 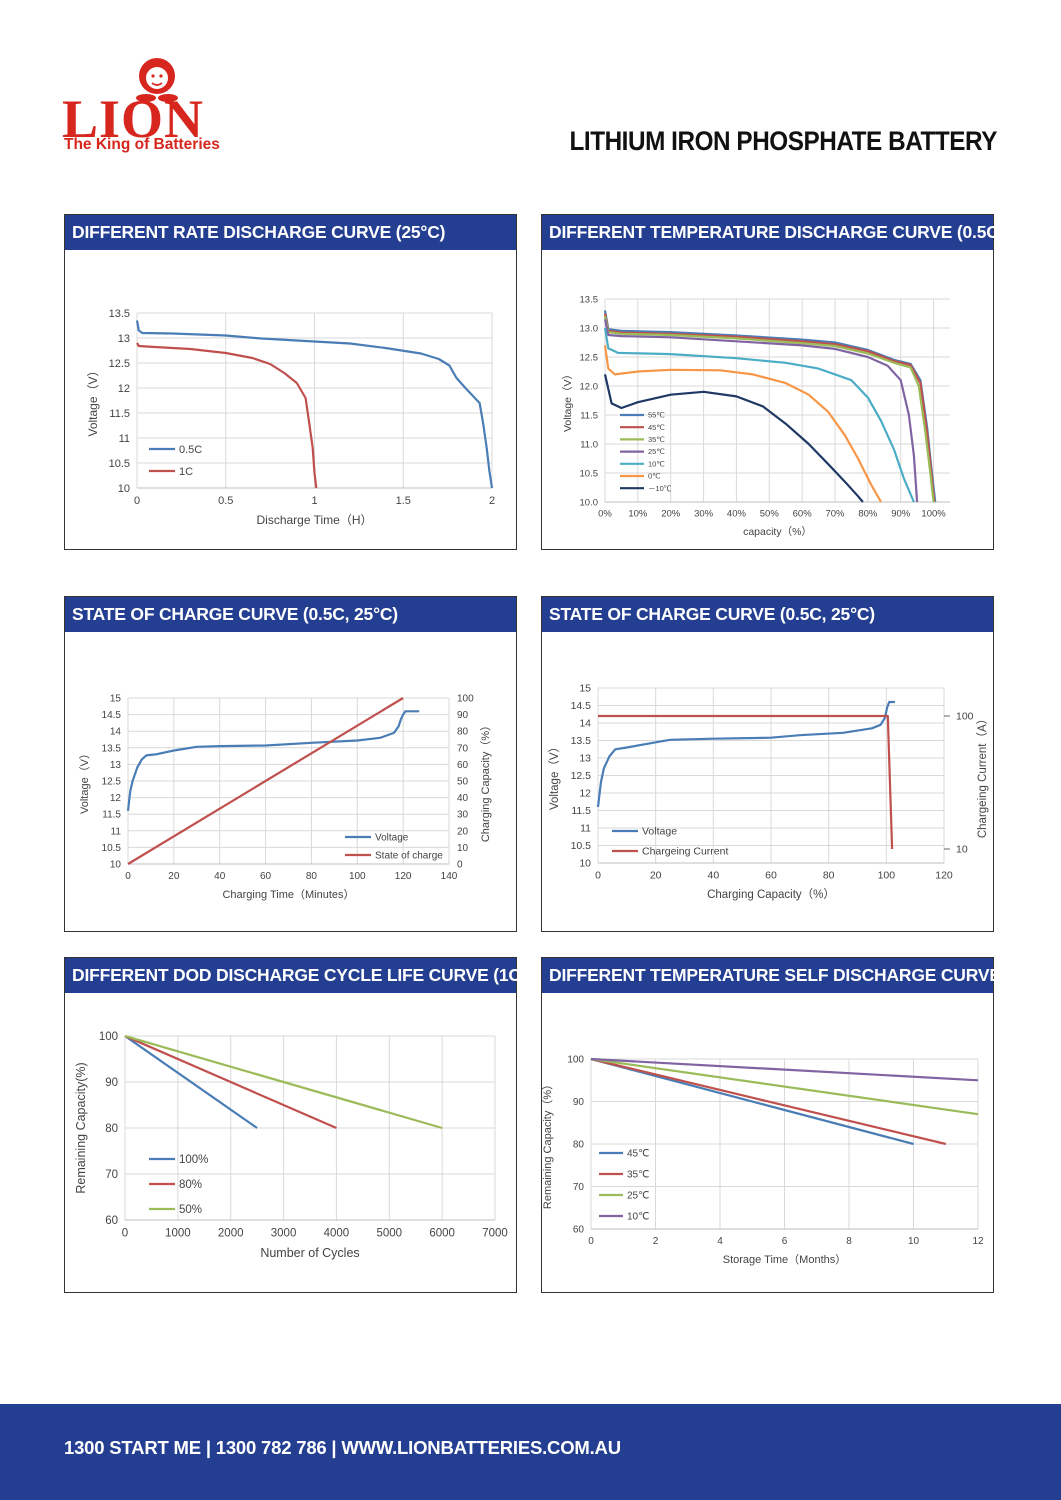 I want to click on y-tick-label: 10, so click(x=116, y=865).